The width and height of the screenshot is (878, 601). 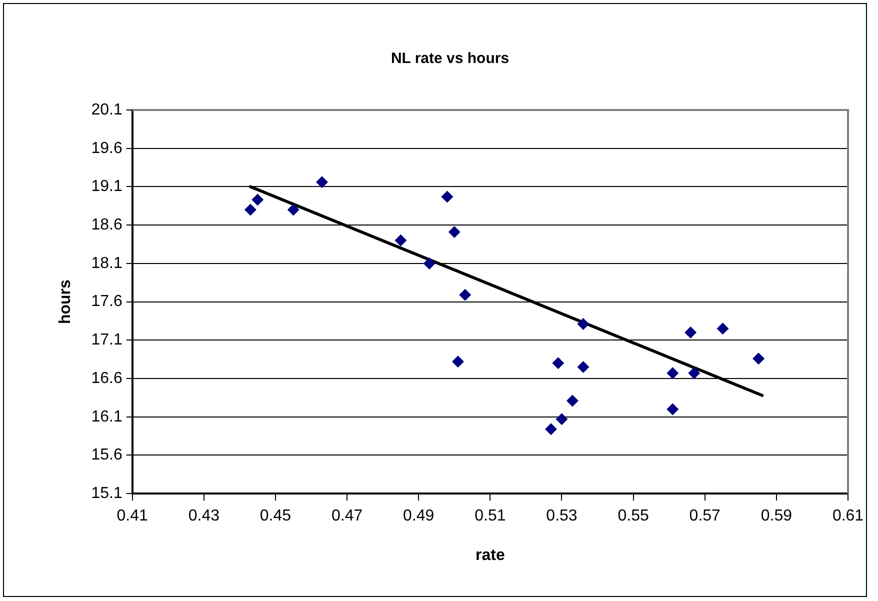 I want to click on y-tick-label: 17.6, so click(x=106, y=301).